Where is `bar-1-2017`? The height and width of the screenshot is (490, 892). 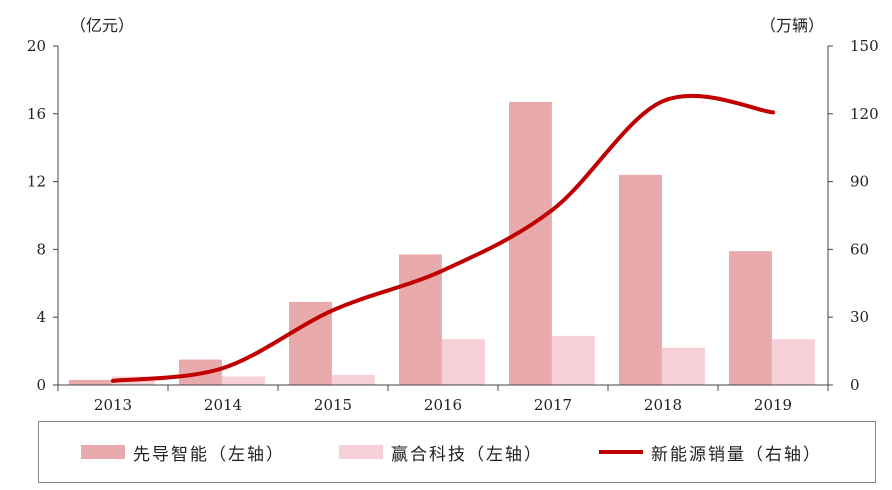 bar-1-2017 is located at coordinates (573, 360).